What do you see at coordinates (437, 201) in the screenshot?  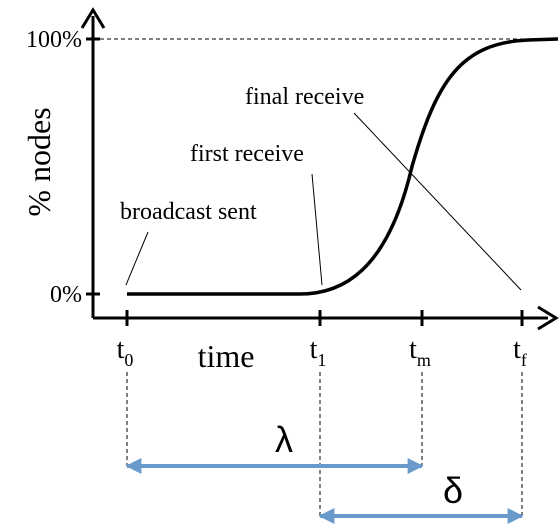 I see `pointer-final-receive` at bounding box center [437, 201].